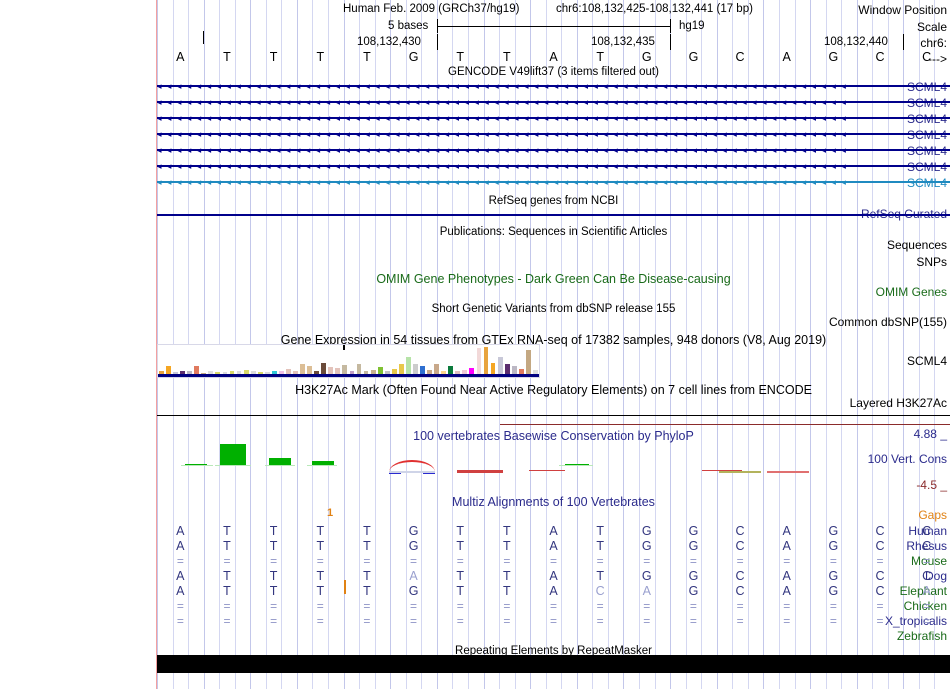 This screenshot has width=950, height=689. What do you see at coordinates (923, 591) in the screenshot?
I see `multiz-species-label: Elephant` at bounding box center [923, 591].